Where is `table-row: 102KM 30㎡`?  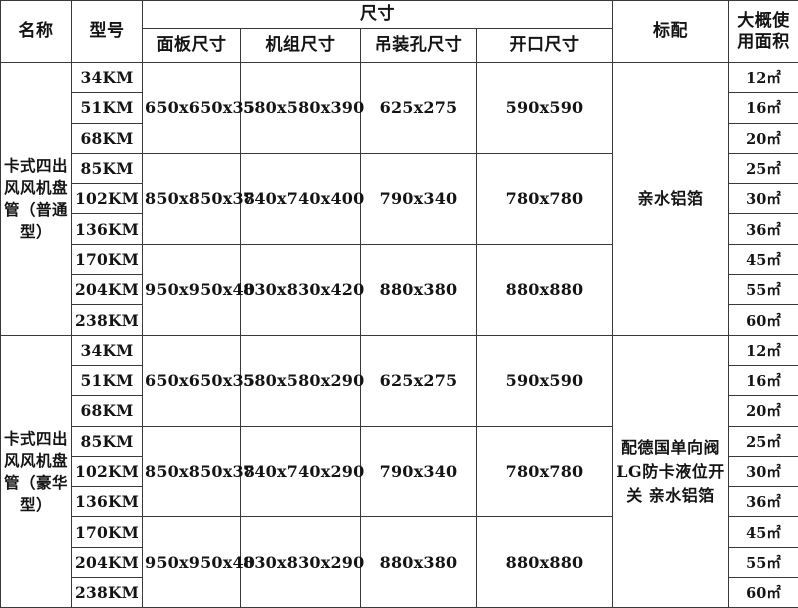
table-row: 102KM 30㎡ is located at coordinates (399, 199).